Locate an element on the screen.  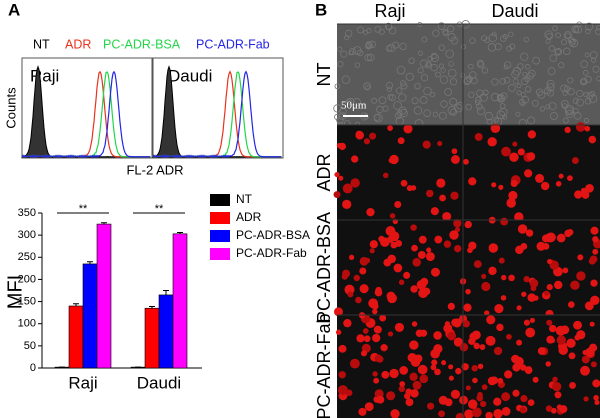
y-tick-label: 150 is located at coordinates (27, 301).